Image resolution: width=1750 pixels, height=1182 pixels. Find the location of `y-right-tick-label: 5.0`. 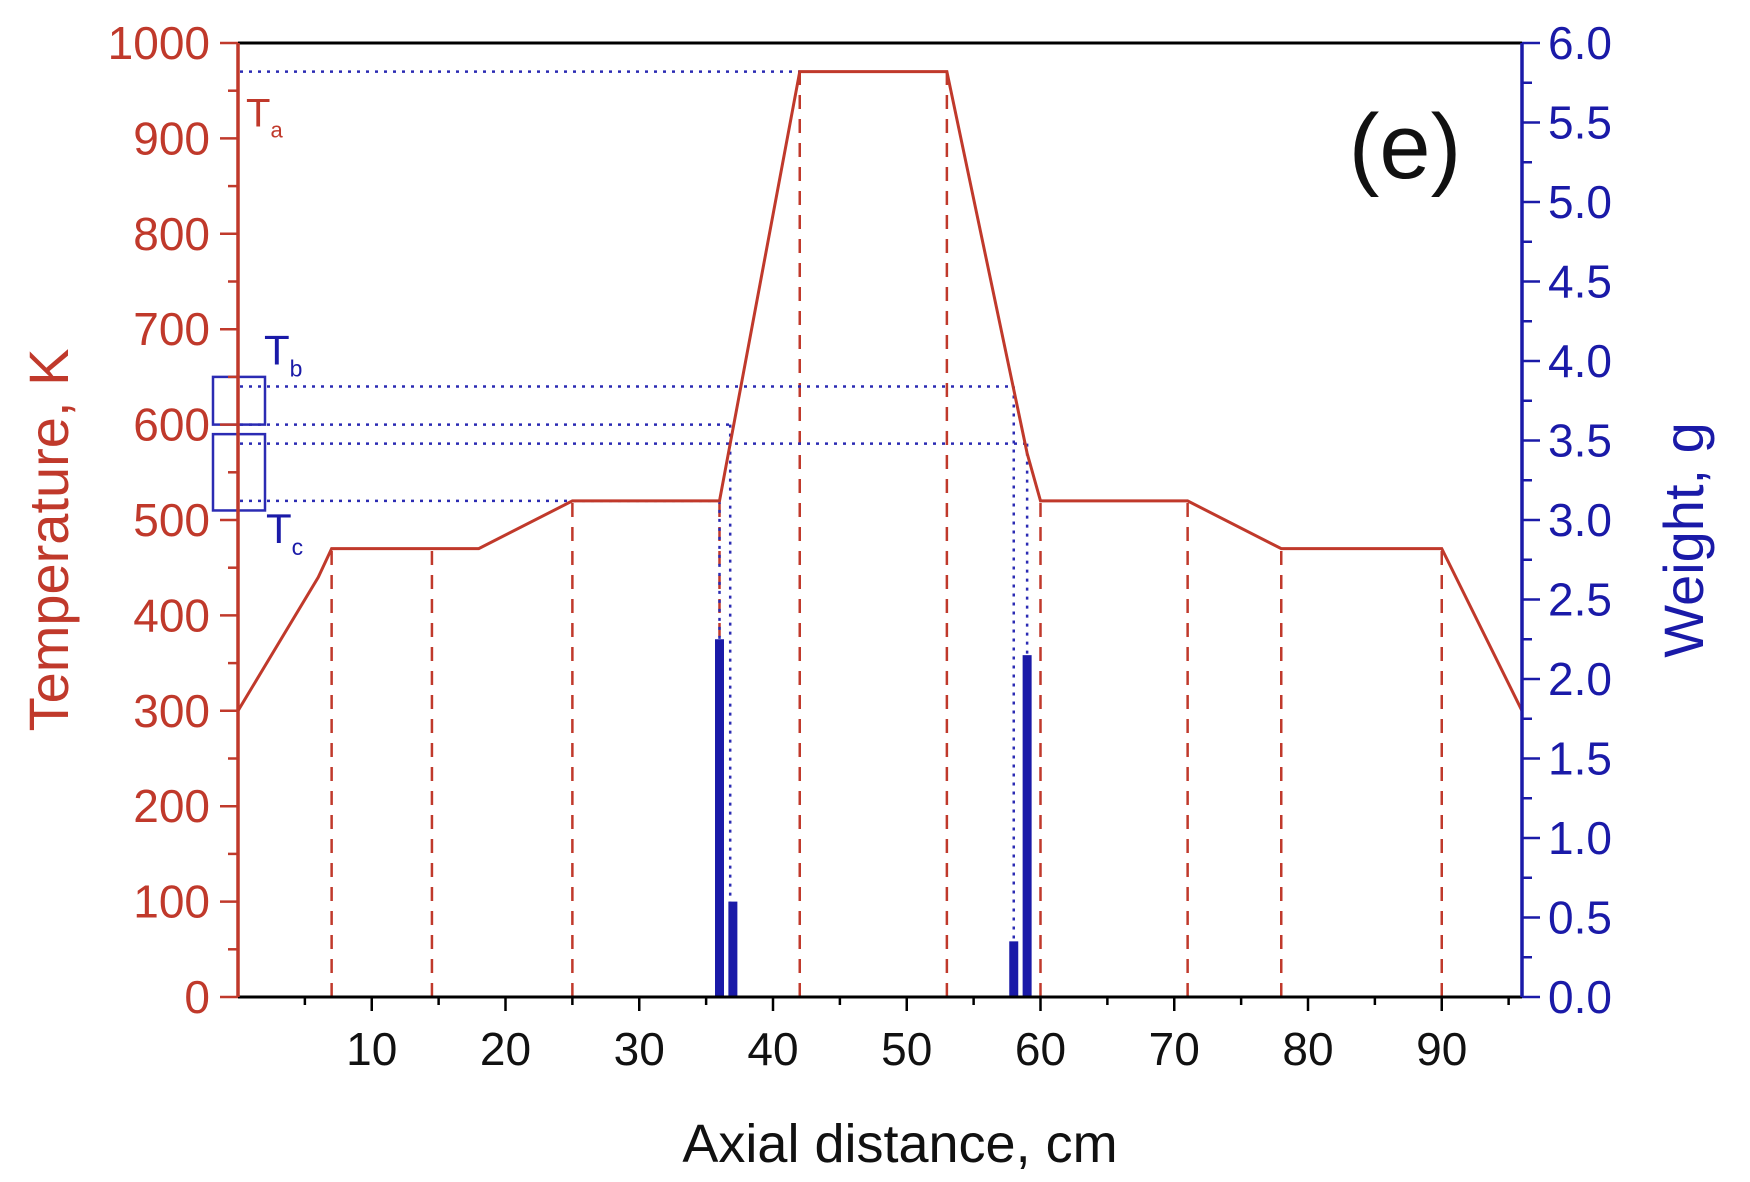

y-right-tick-label: 5.0 is located at coordinates (1580, 202).